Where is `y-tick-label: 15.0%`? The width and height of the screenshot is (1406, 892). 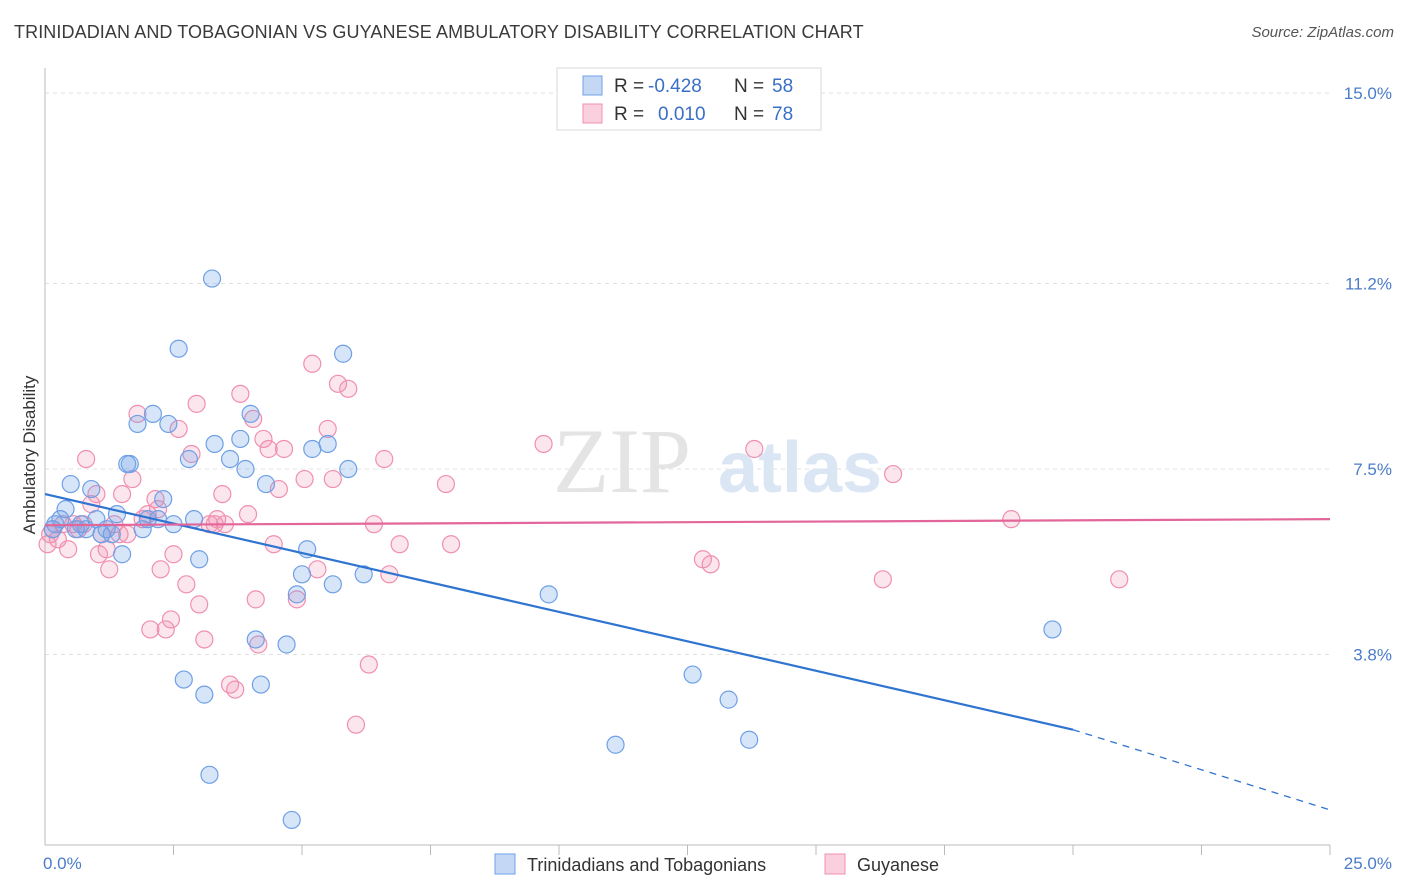 y-tick-label: 15.0% is located at coordinates (1368, 93).